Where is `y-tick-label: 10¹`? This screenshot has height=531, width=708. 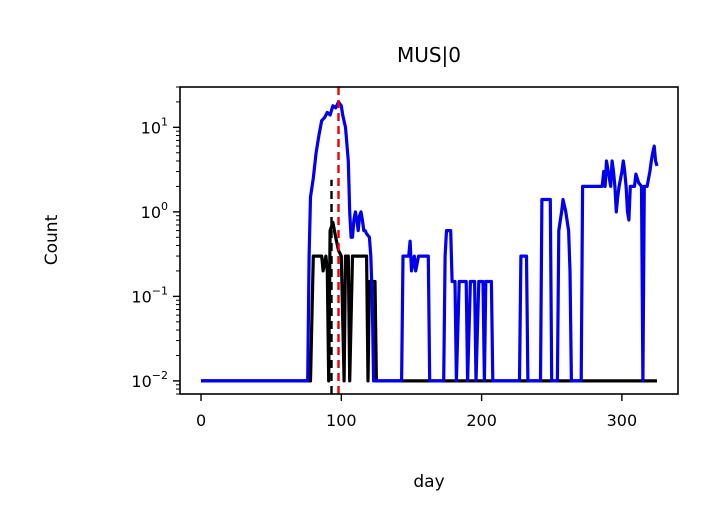
y-tick-label: 10¹ is located at coordinates (154, 126).